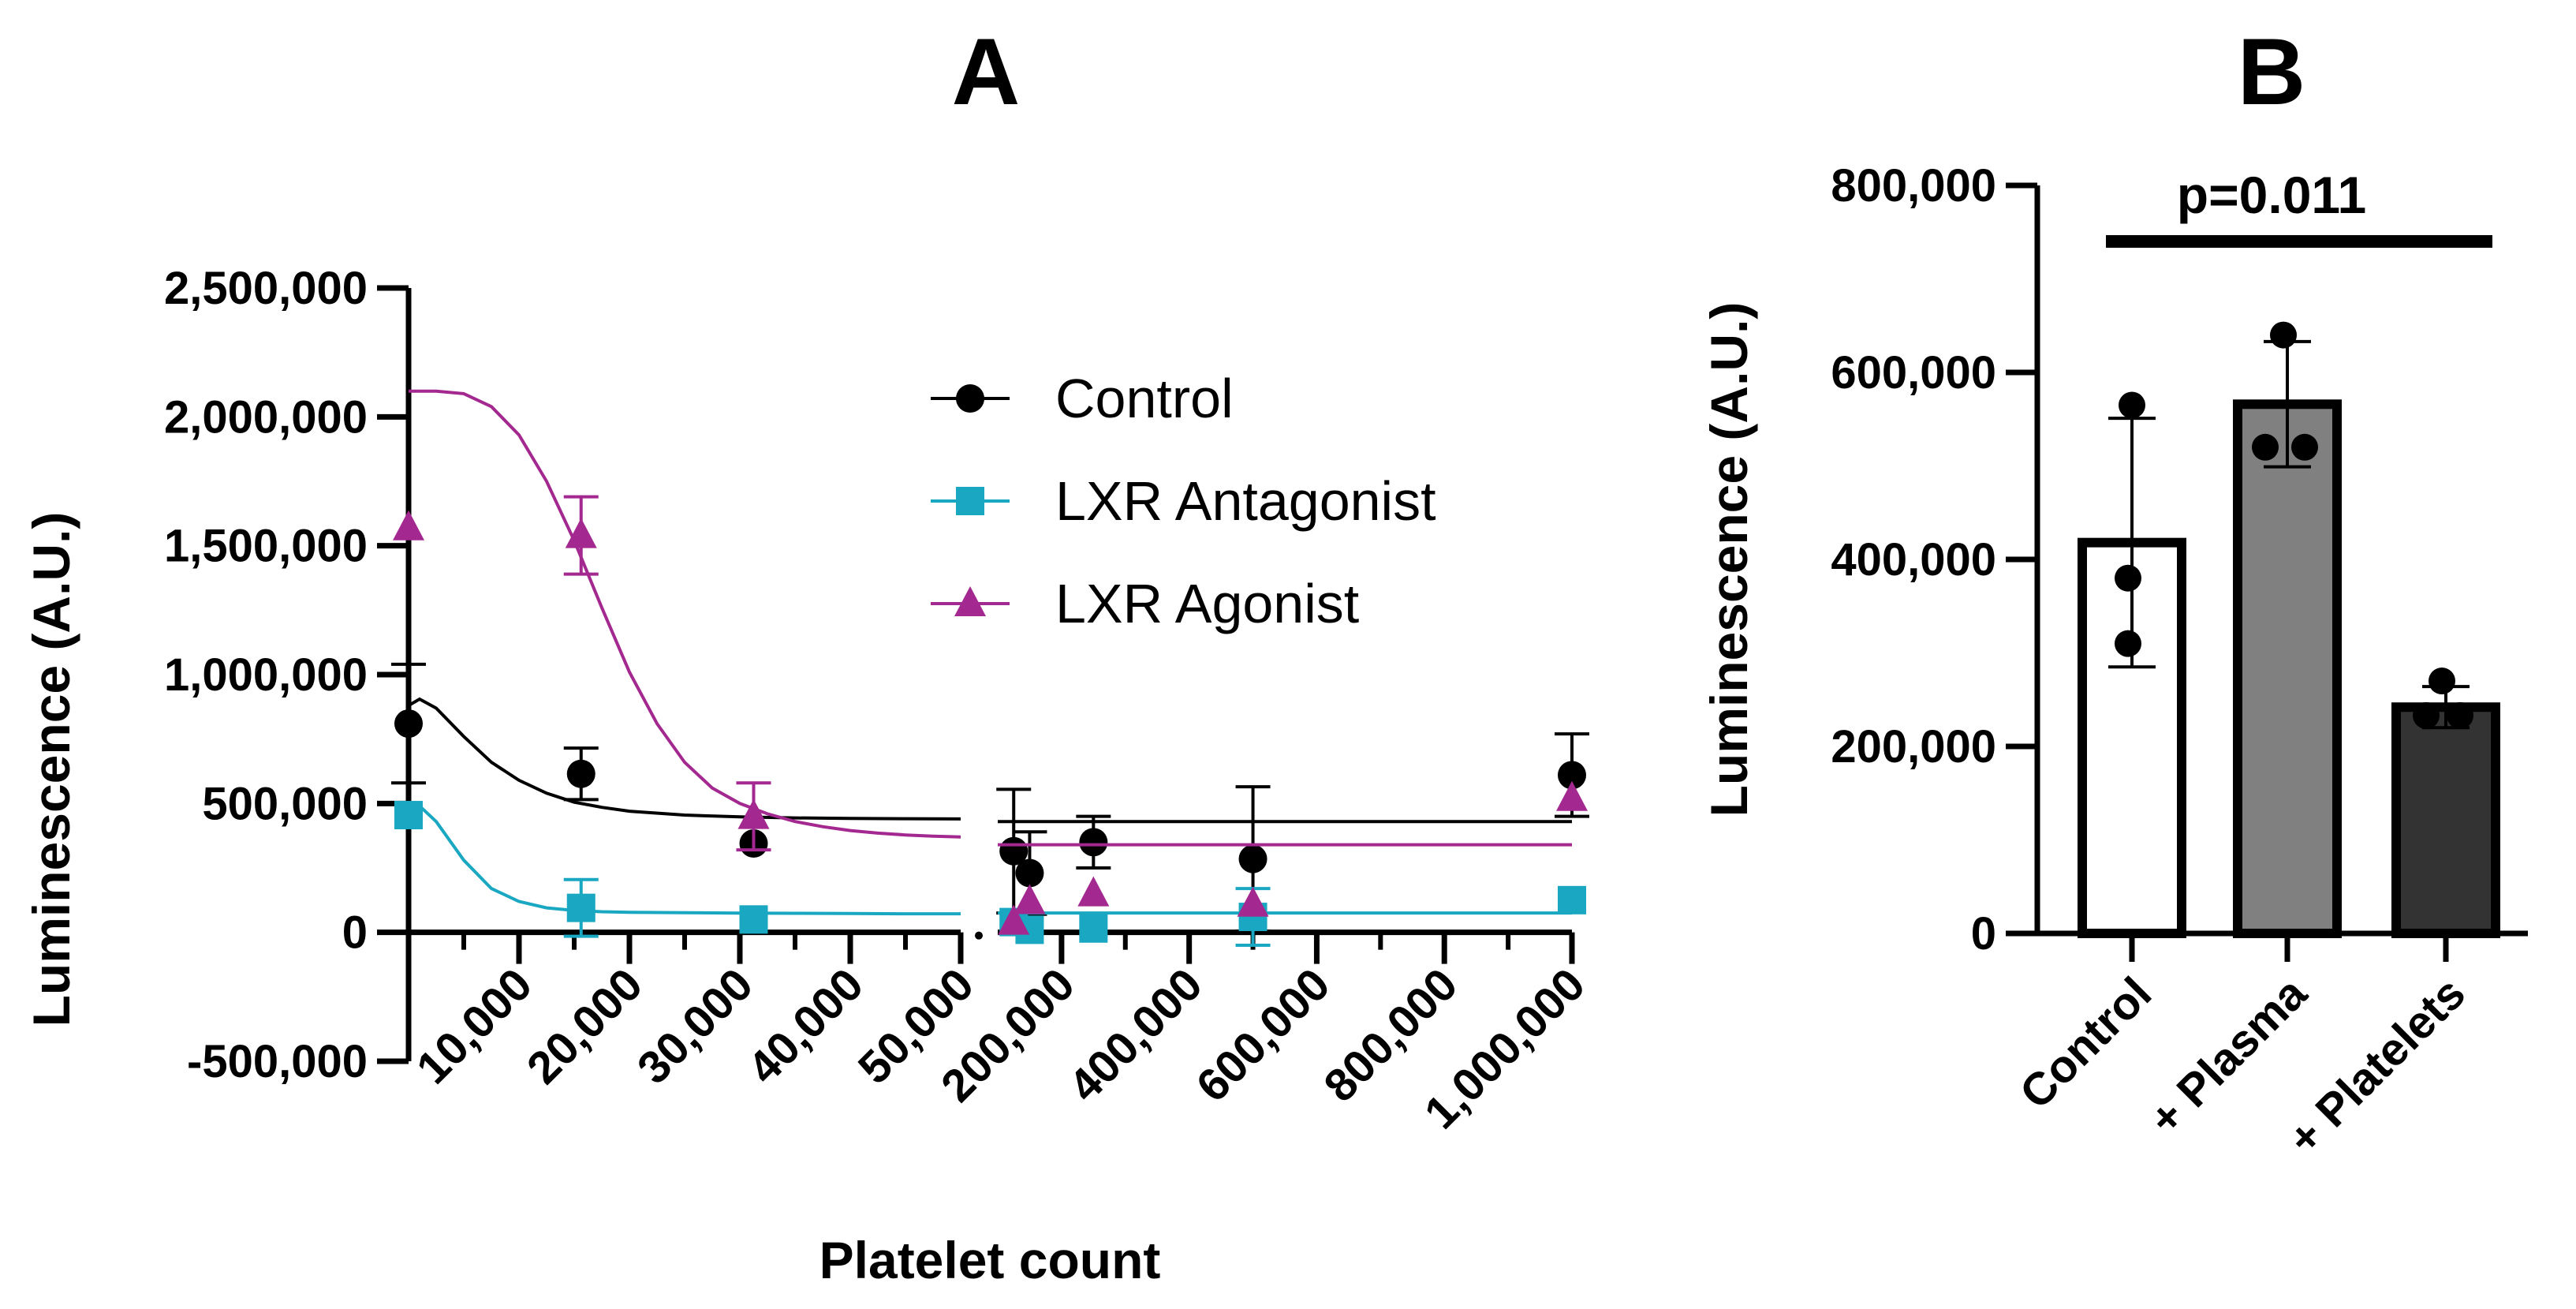 The width and height of the screenshot is (2576, 1309). I want to click on panel-label-b: B, so click(2272, 72).